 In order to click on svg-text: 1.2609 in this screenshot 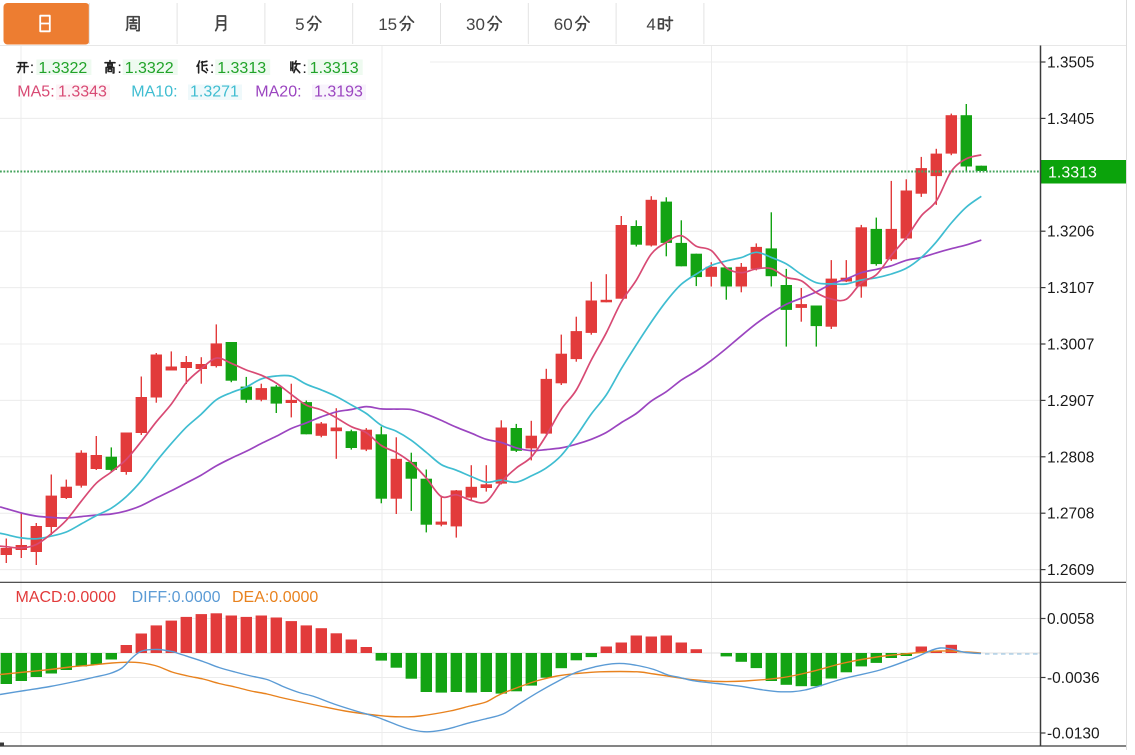, I will do `click(1070, 570)`.